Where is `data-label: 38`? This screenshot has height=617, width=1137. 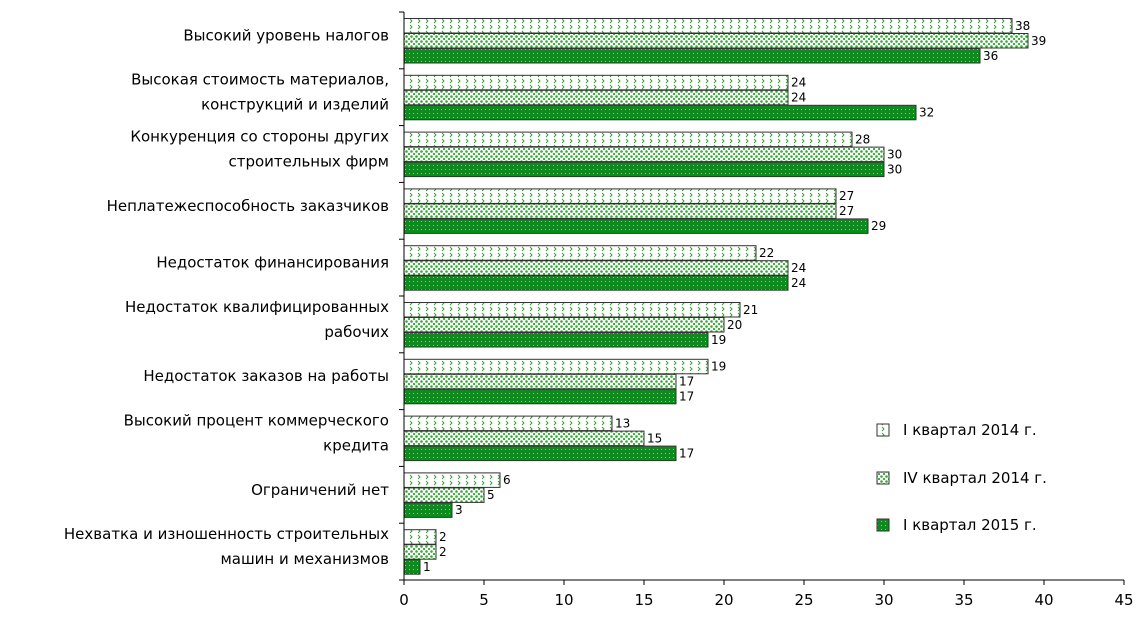 data-label: 38 is located at coordinates (1022, 26).